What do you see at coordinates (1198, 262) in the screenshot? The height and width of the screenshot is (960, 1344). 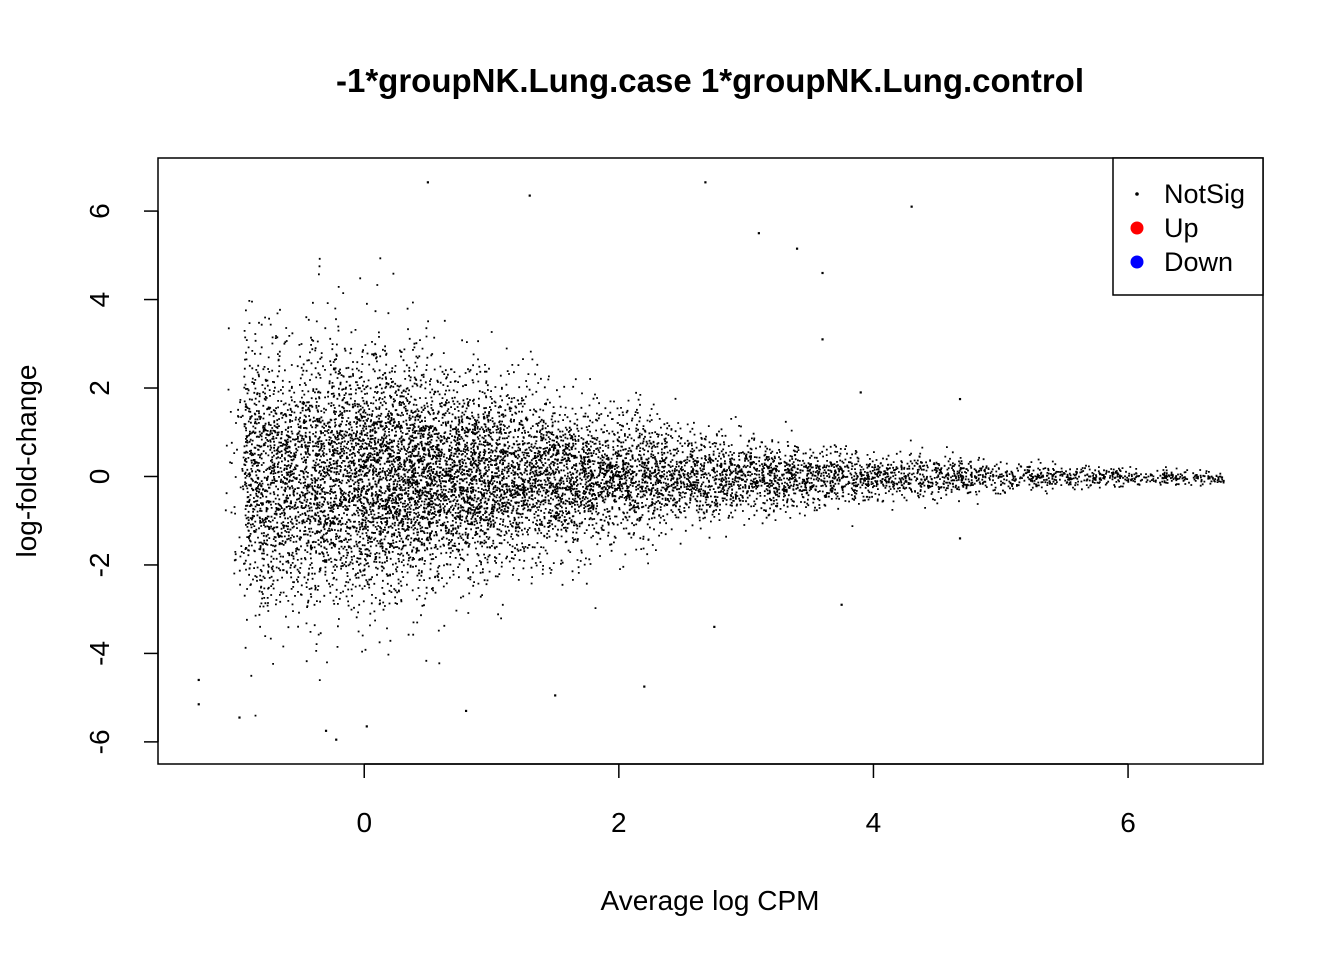 I see `legend-label: Down` at bounding box center [1198, 262].